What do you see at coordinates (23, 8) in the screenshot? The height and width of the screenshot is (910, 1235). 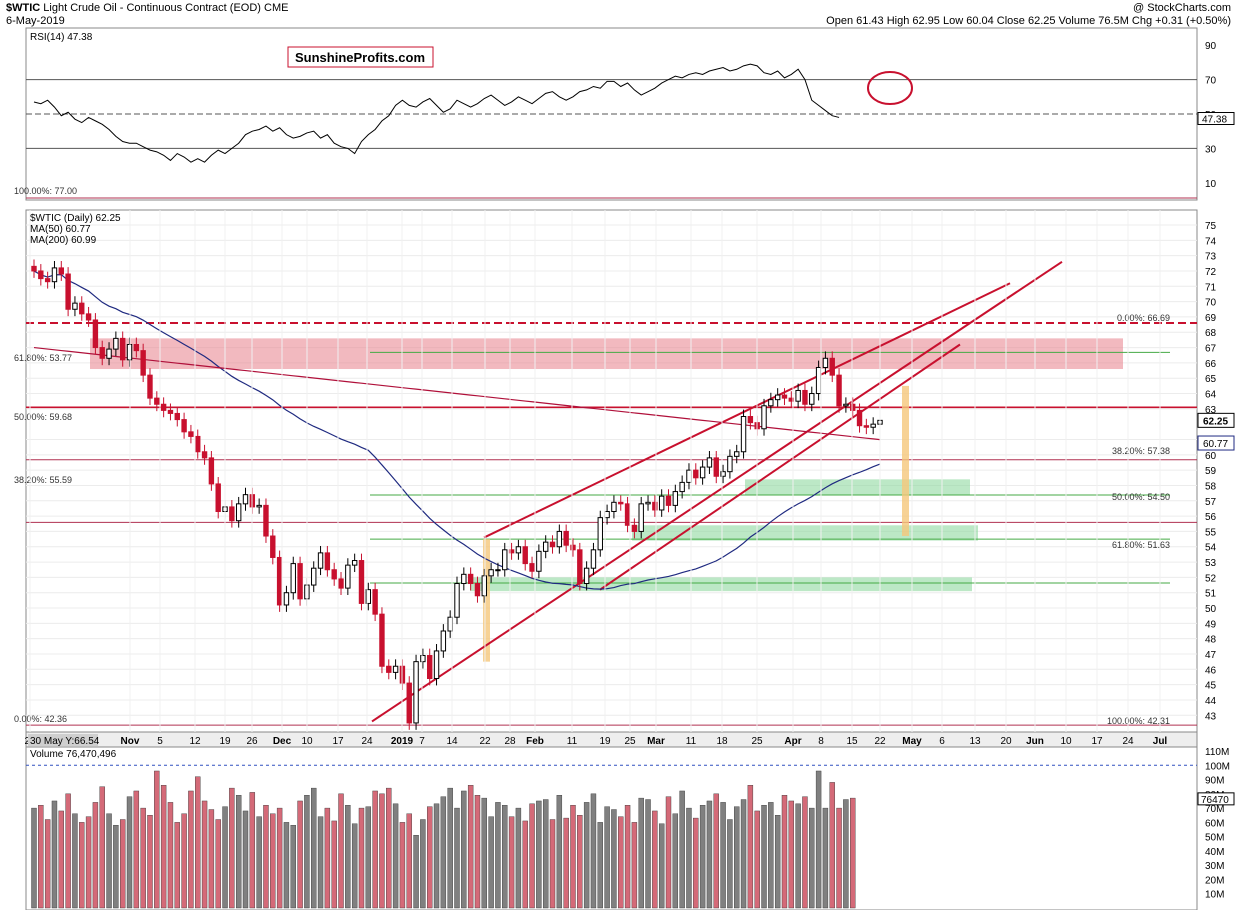 I see `symbol: $WTIC` at bounding box center [23, 8].